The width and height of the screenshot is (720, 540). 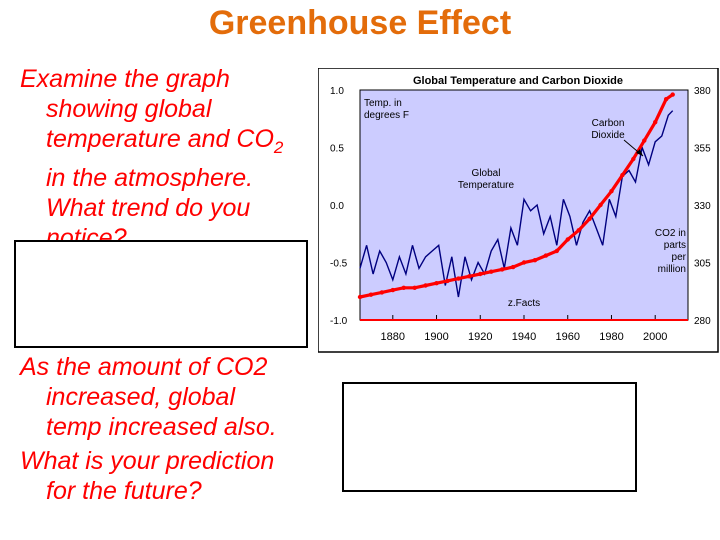 What do you see at coordinates (129, 109) in the screenshot?
I see `question-1-line: showing global` at bounding box center [129, 109].